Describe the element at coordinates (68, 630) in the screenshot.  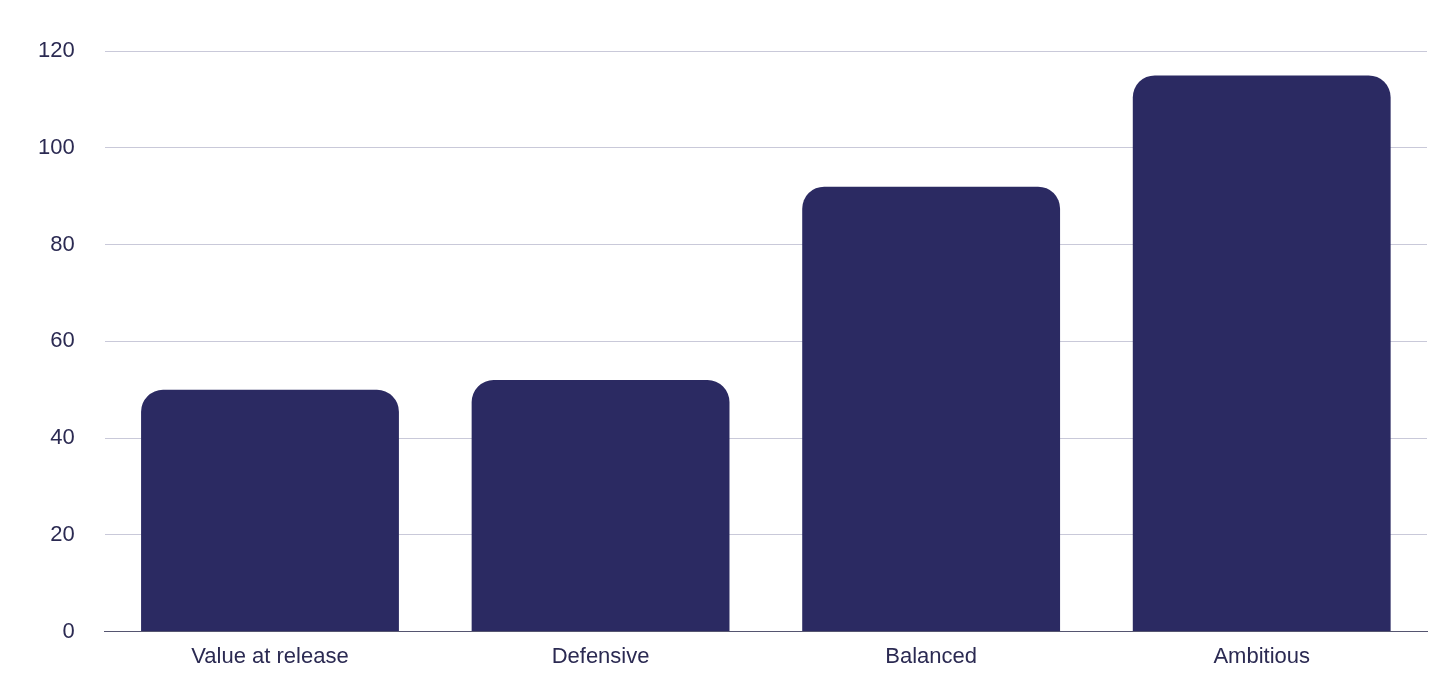
I see `y-tick-label: 0` at that location.